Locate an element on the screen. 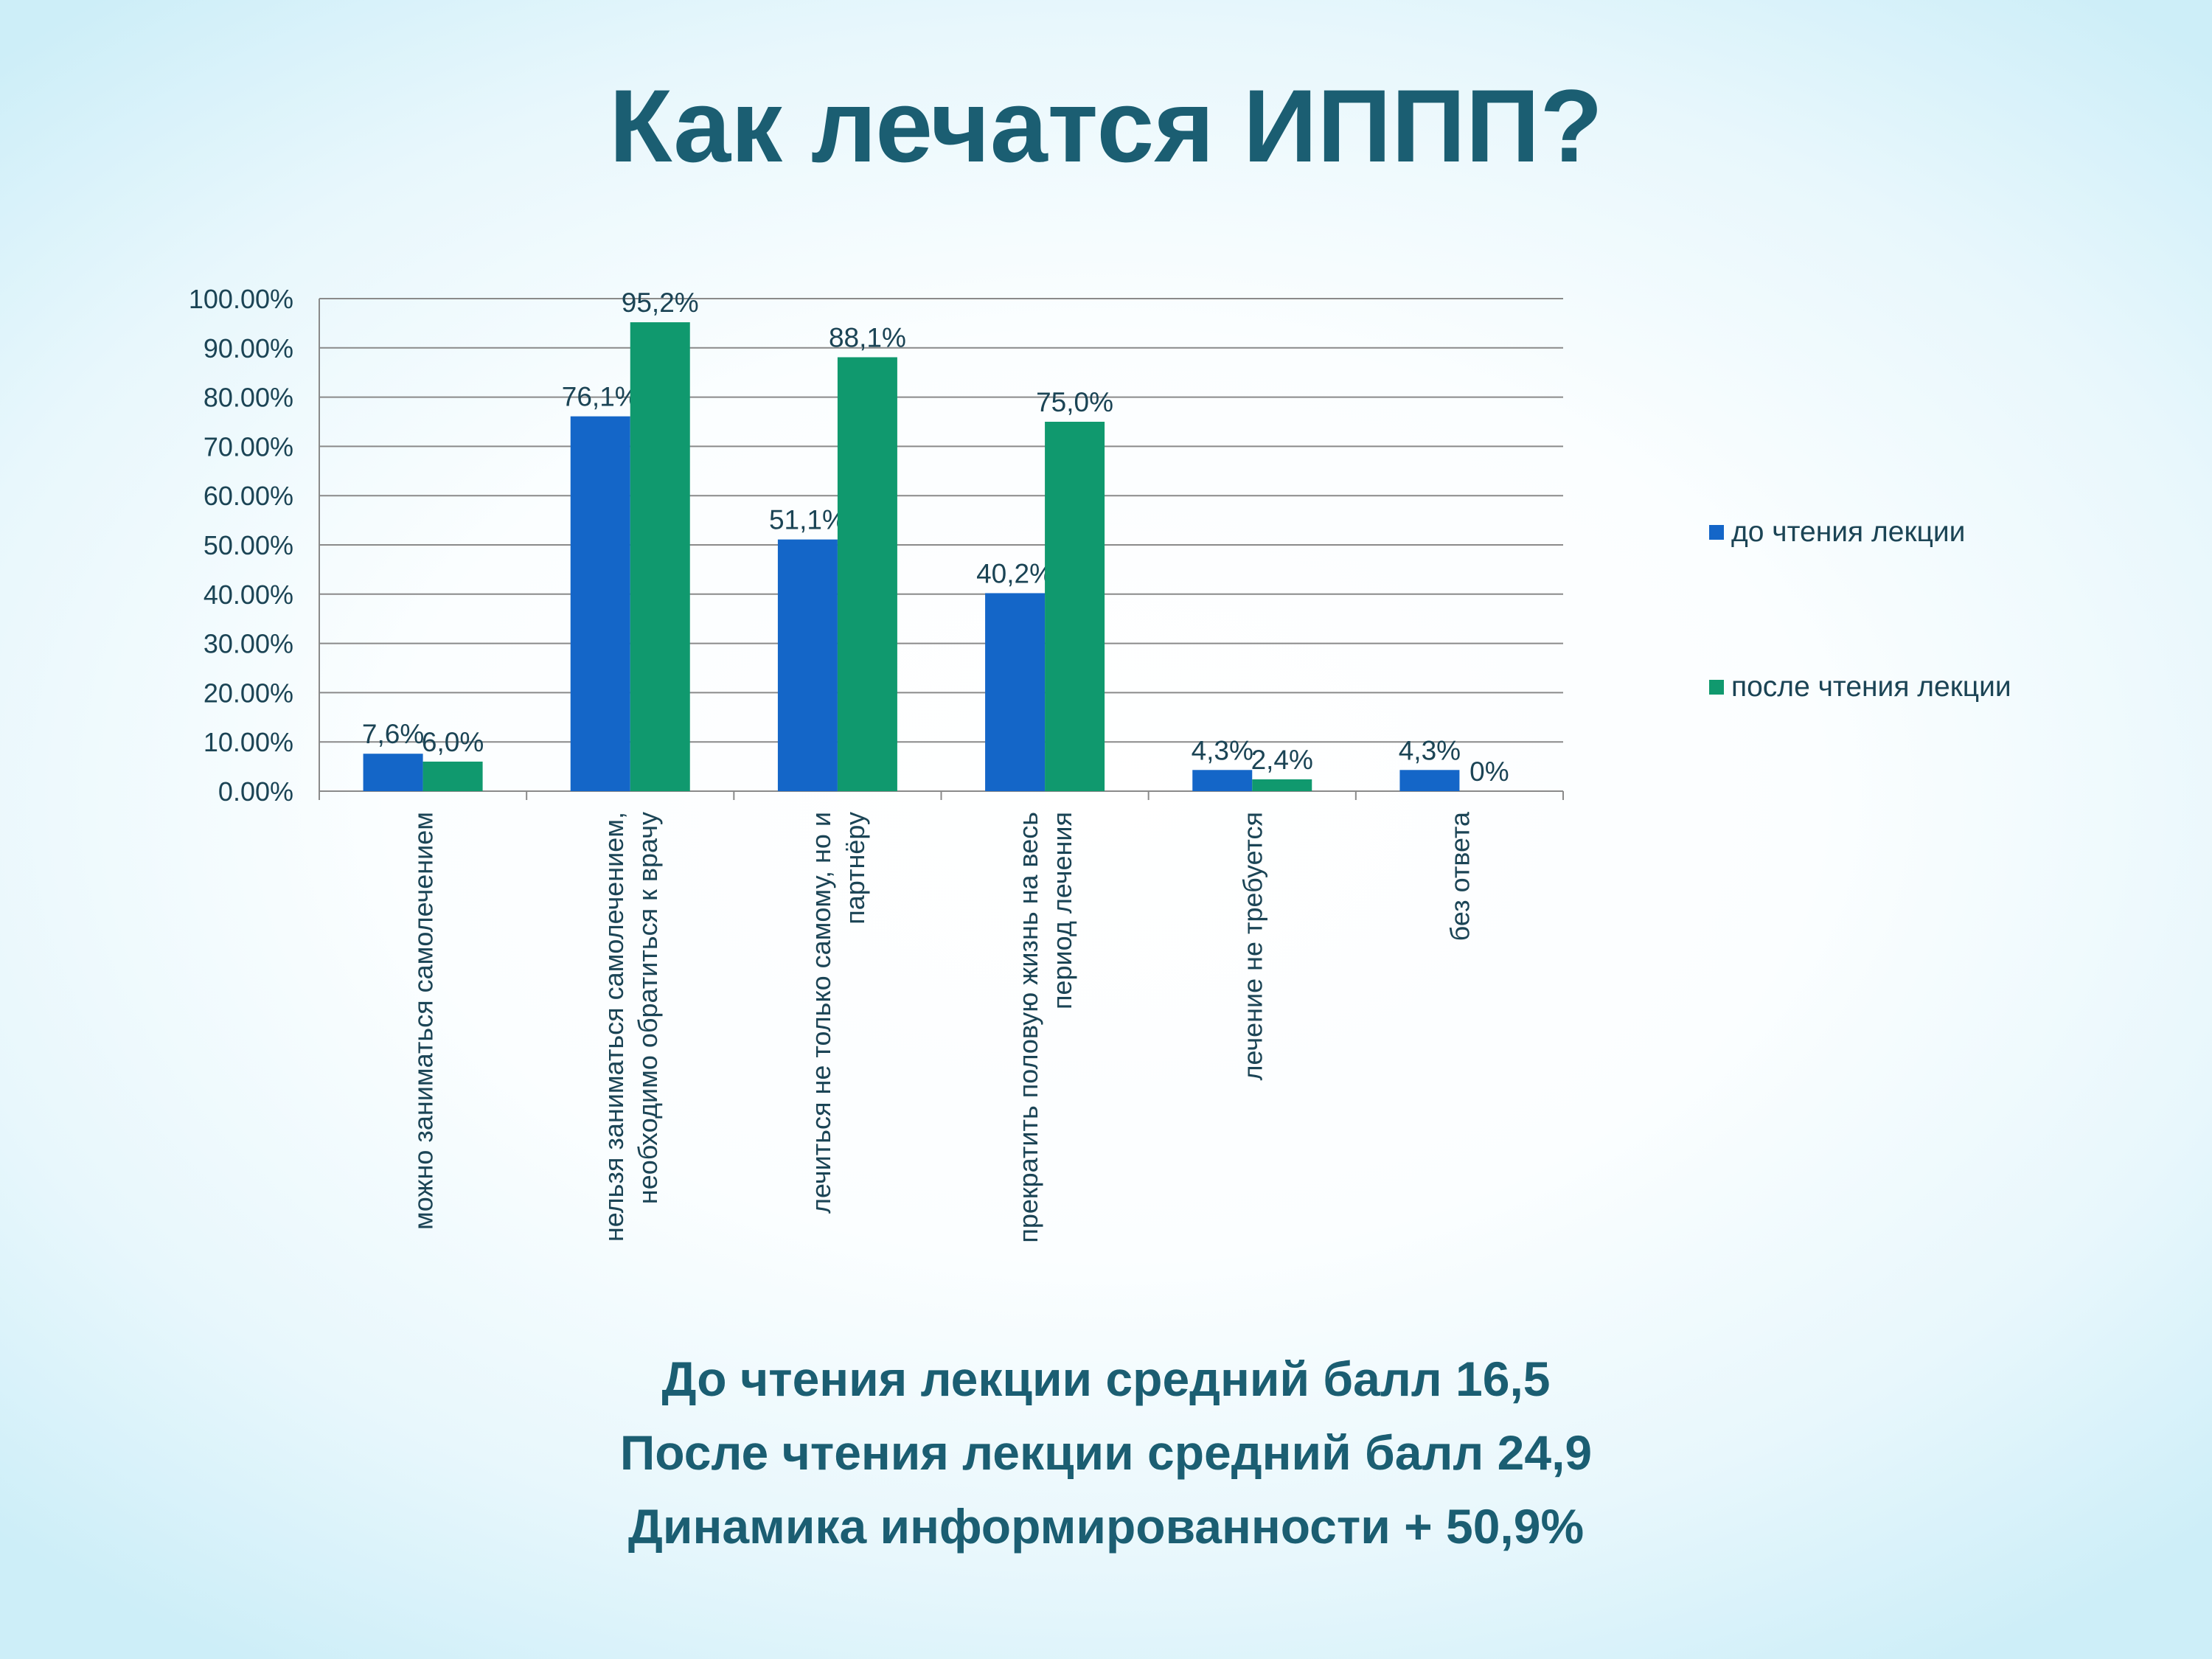 The height and width of the screenshot is (1659, 2212). y-tick-label: 60.00% is located at coordinates (248, 496).